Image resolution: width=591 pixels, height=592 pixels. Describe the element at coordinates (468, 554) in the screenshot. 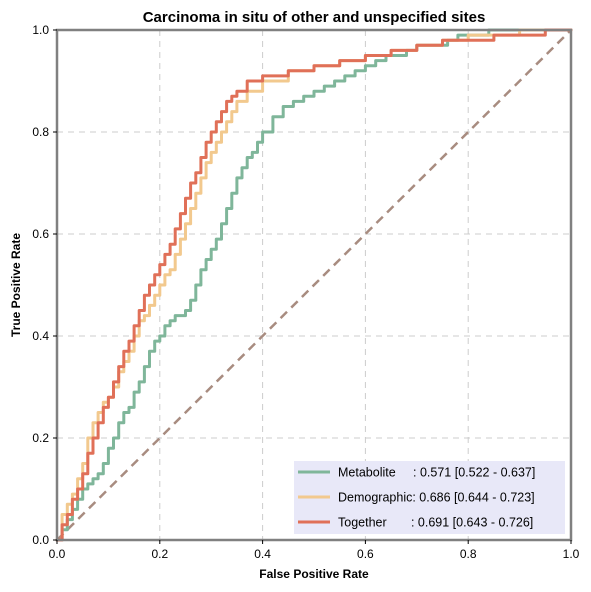

I see `x-tick-label: 0.8` at that location.